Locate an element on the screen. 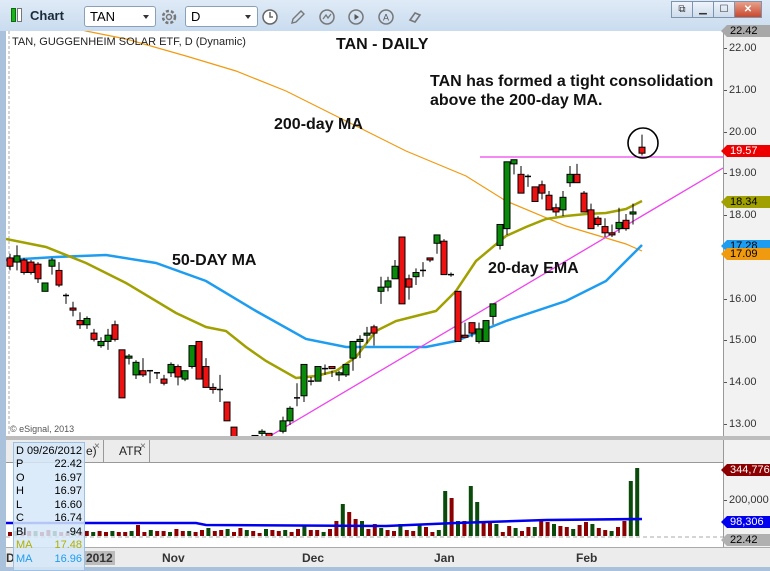 The image size is (770, 571). data-window-row-ma: MA 17.48 is located at coordinates (49, 545).